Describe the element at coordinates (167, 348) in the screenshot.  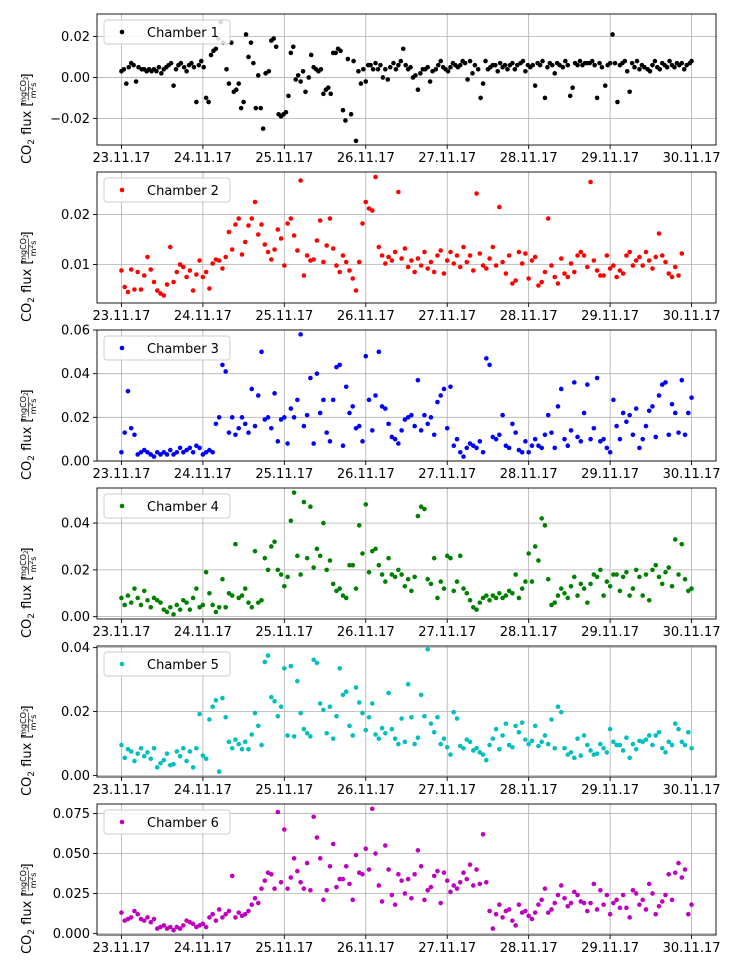
I see `legend-box` at that location.